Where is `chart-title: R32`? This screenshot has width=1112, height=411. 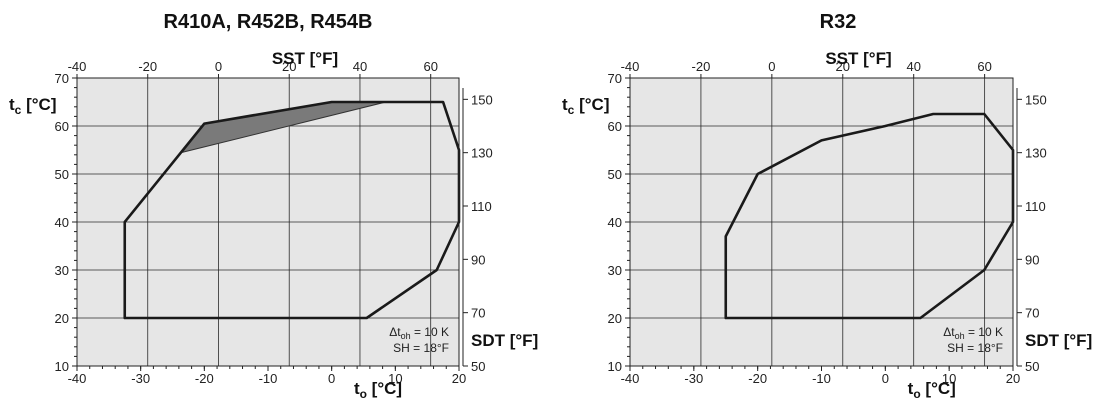
chart-title: R32 is located at coordinates (838, 22).